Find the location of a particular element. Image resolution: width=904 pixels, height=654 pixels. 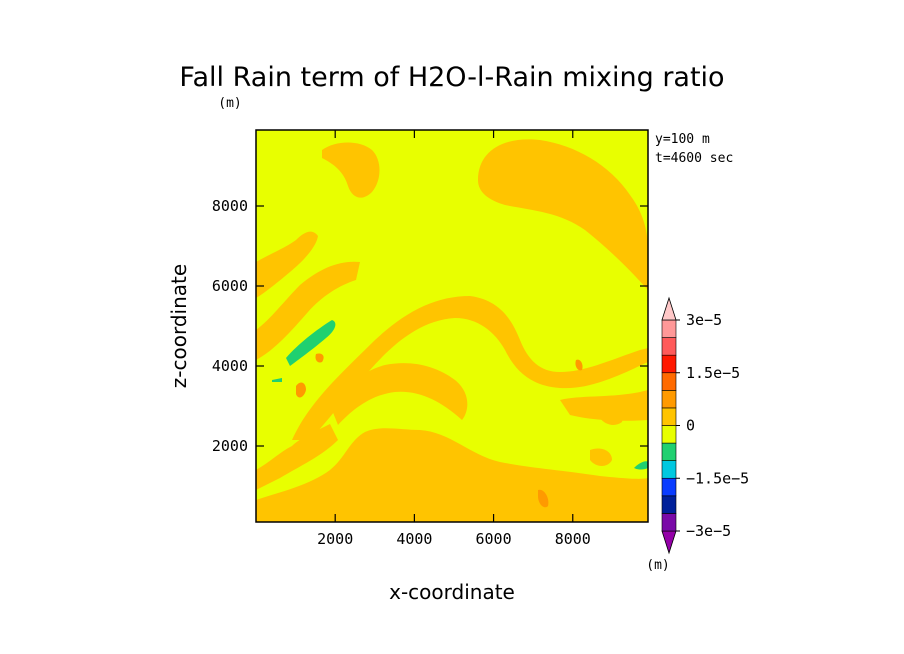

colorbar-unit: (m) is located at coordinates (657, 565).